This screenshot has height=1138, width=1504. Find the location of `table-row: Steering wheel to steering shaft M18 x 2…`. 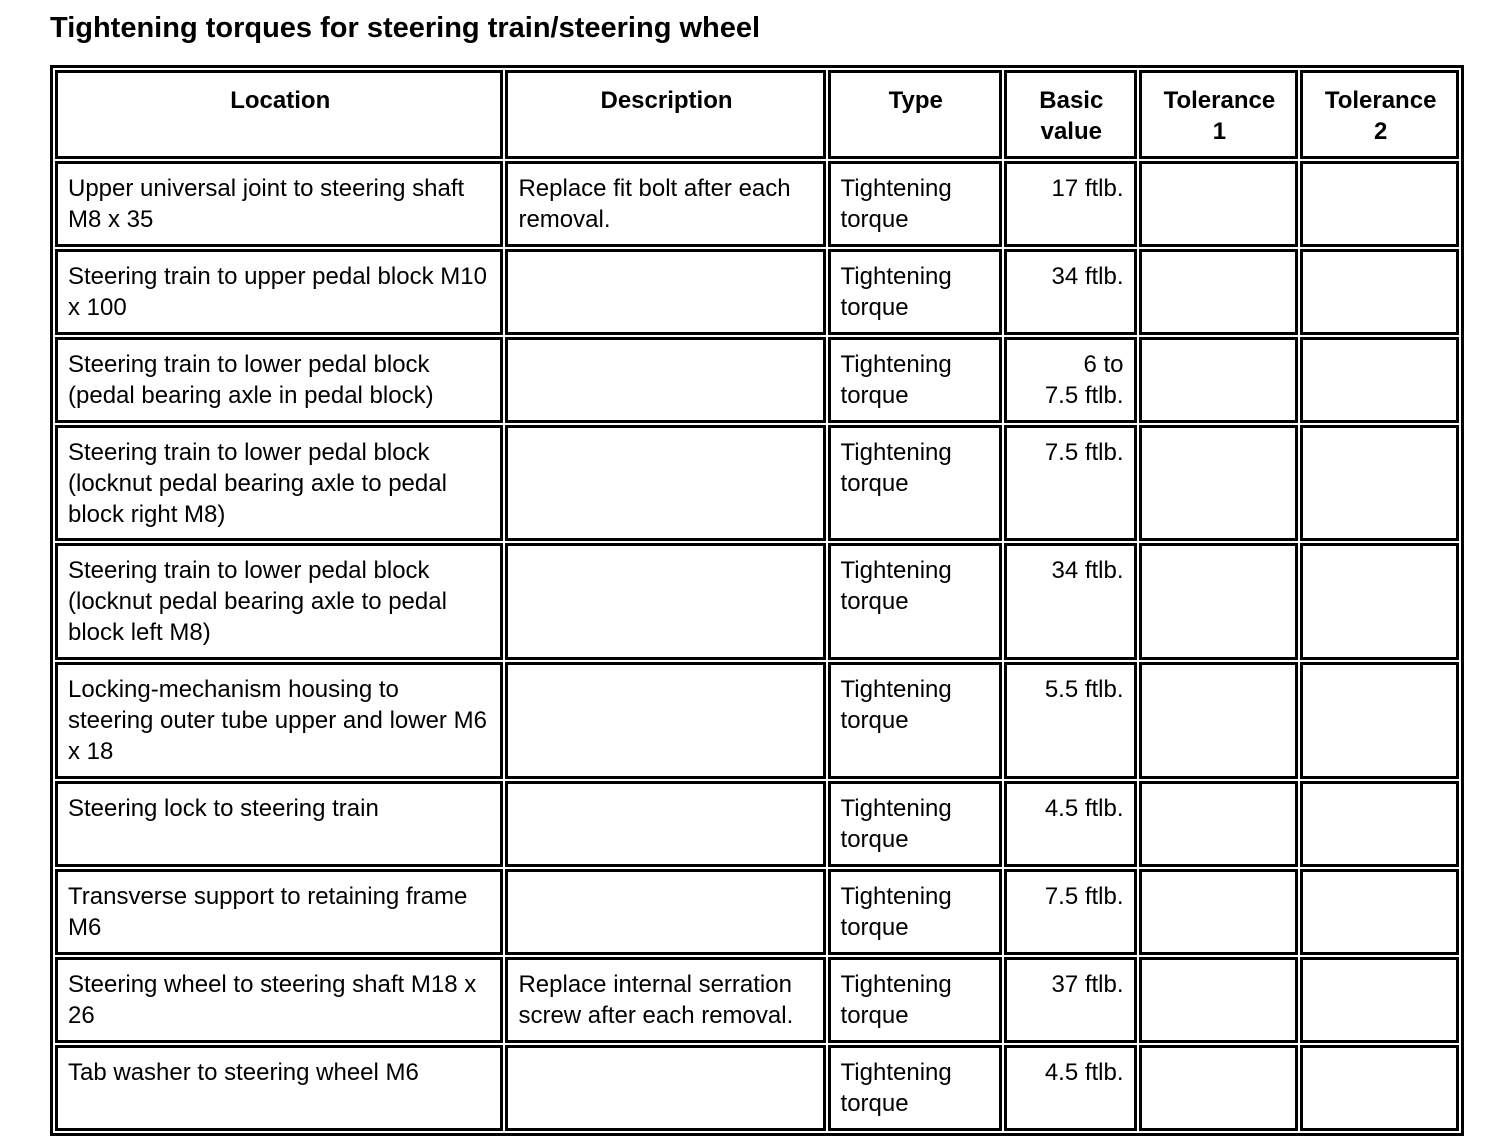

table-row: Steering wheel to steering shaft M18 x 2… is located at coordinates (757, 1000).